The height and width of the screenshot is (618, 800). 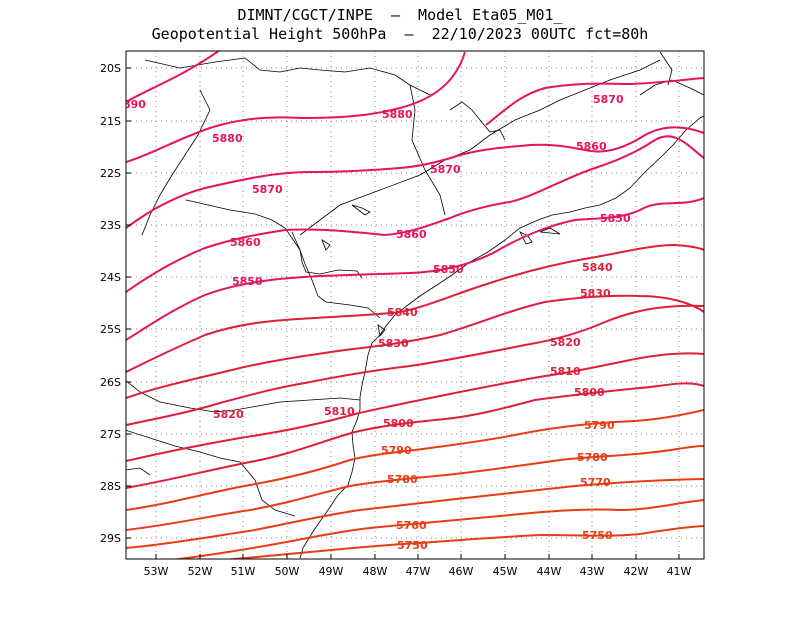 I want to click on lon-label: 47W, so click(x=418, y=571).